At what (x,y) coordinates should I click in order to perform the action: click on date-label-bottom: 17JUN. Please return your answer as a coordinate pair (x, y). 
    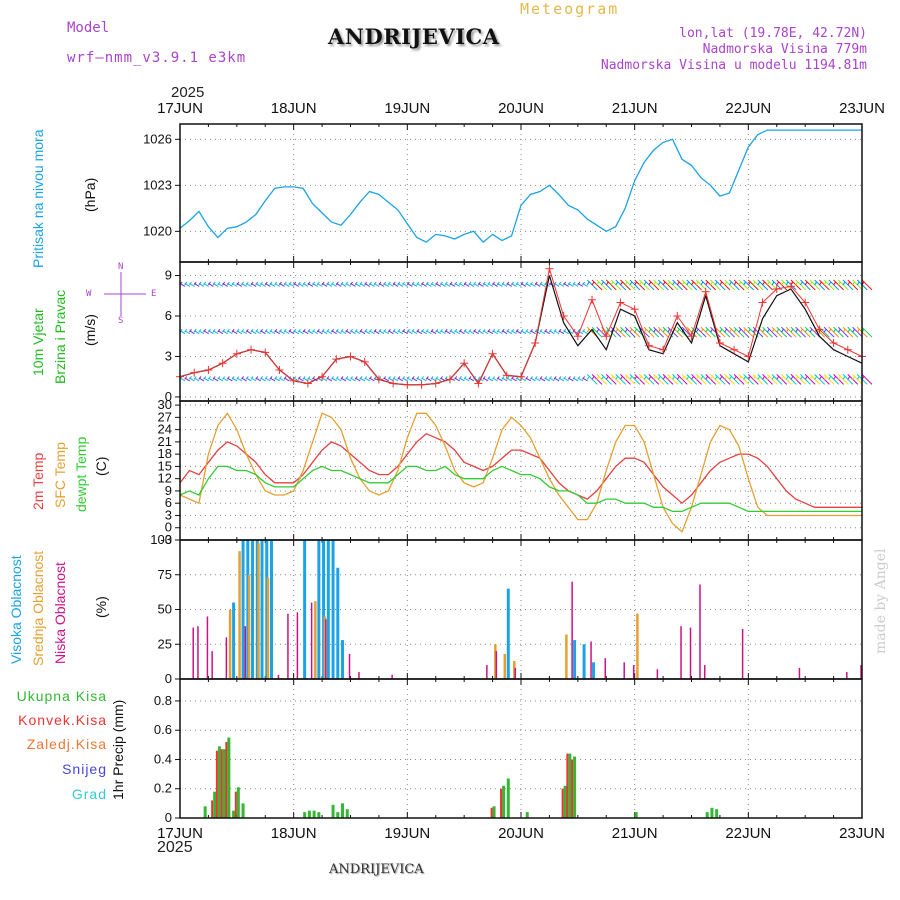
    Looking at the image, I should click on (180, 833).